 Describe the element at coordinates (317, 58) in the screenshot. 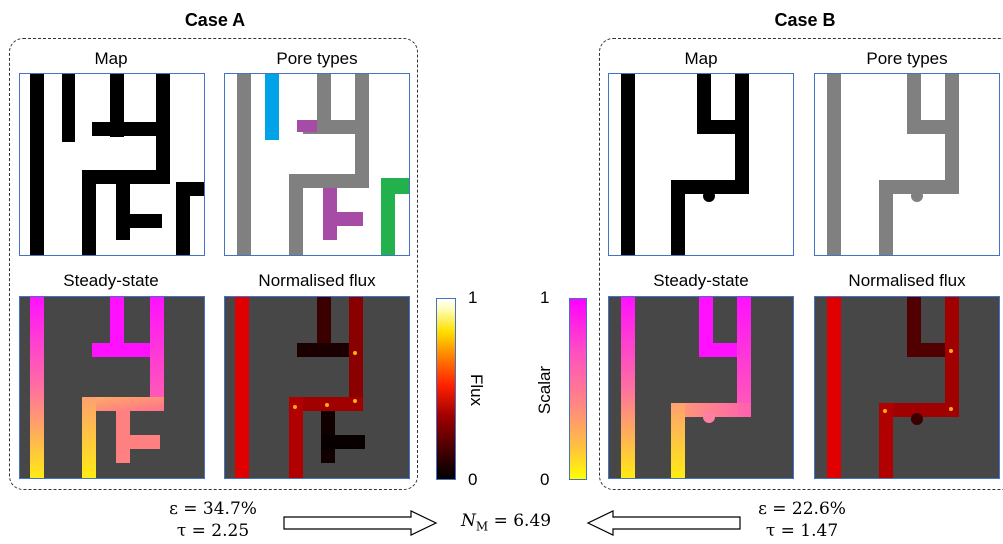

I see `case-a-pore-types-label: Pore types` at that location.